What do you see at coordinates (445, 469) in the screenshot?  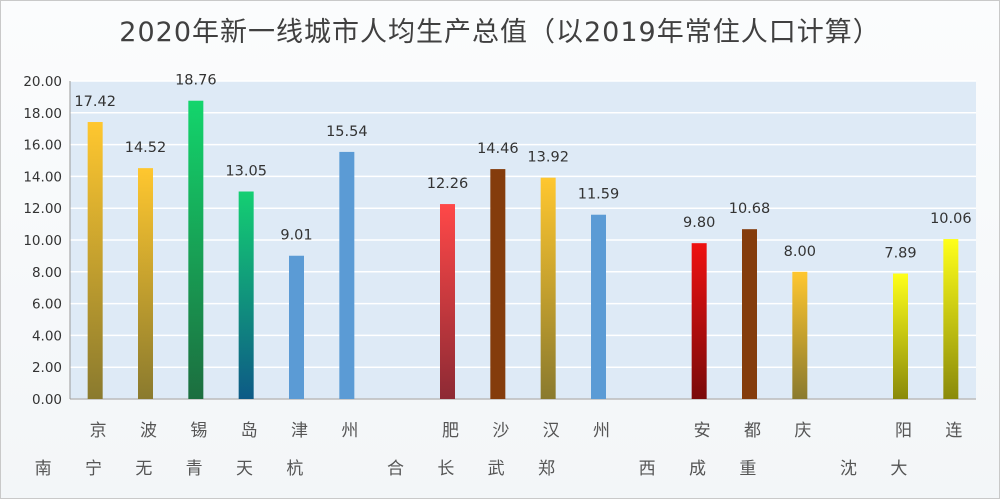 I see `x-category-label-bottom: 长` at bounding box center [445, 469].